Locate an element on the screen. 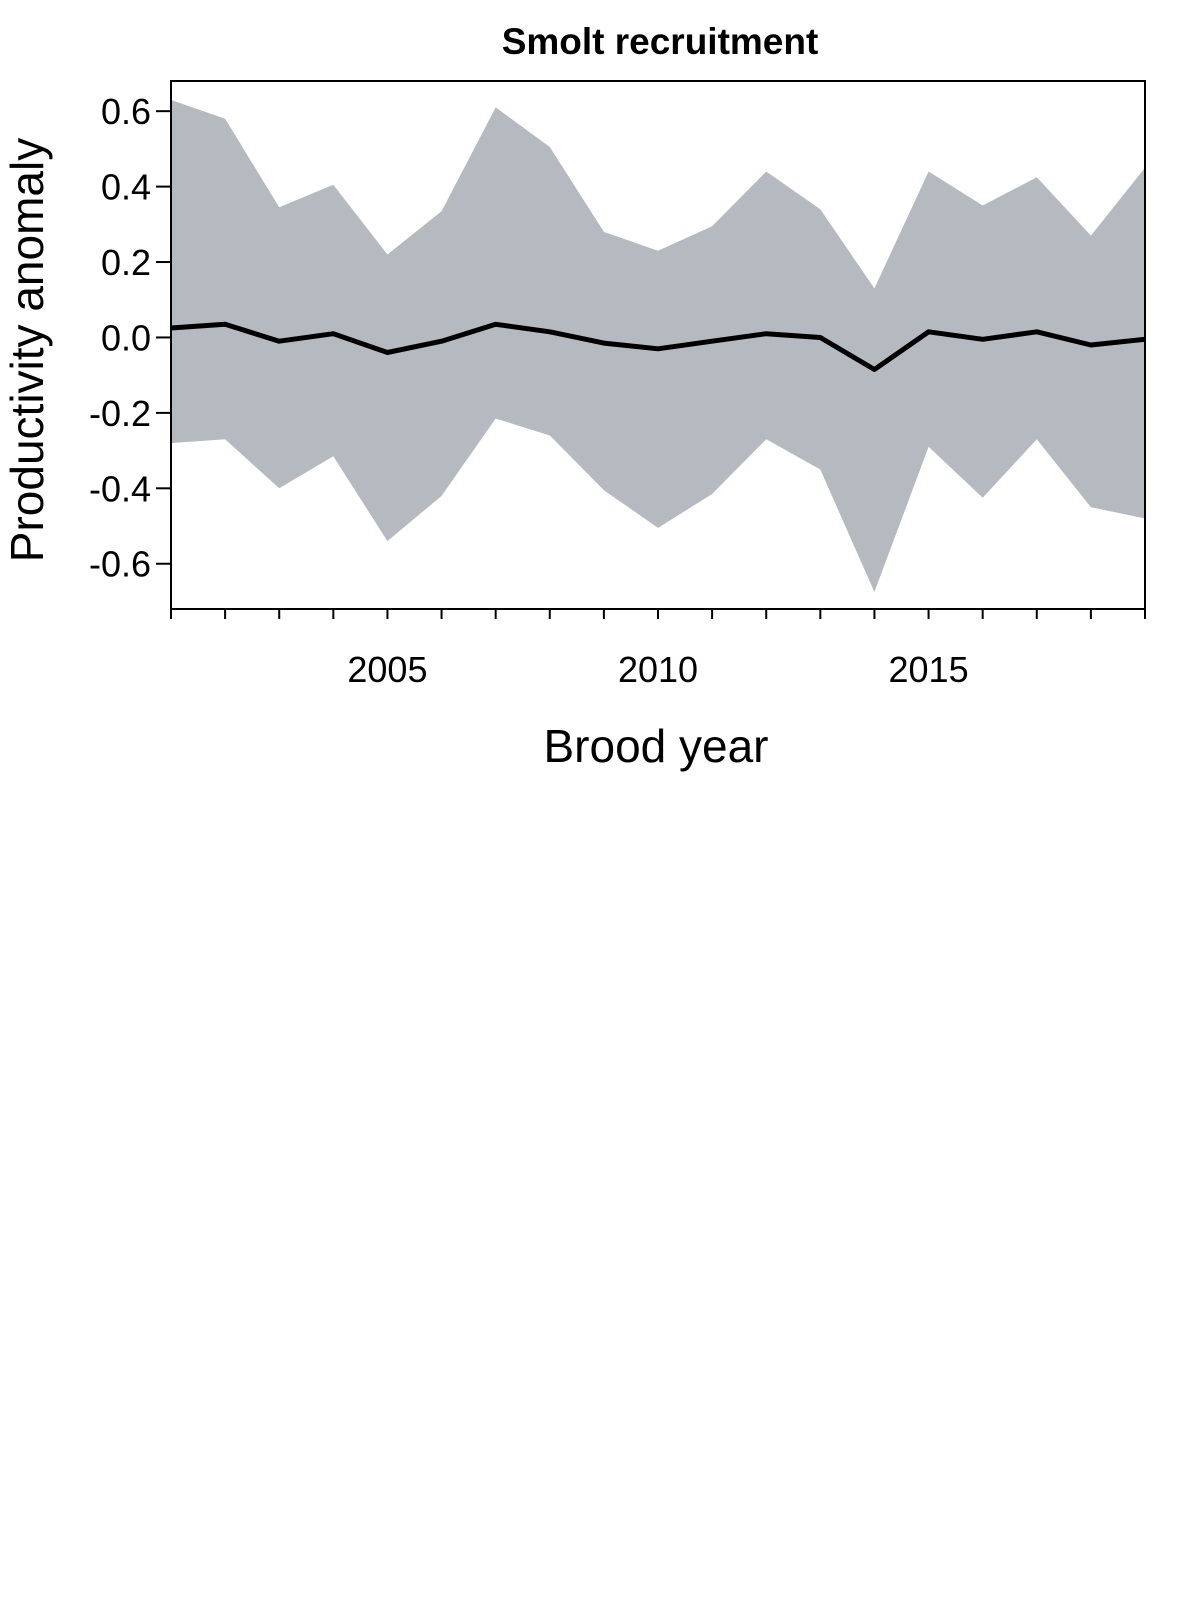  y-tick-label-0.6: 0.6 is located at coordinates (126, 111).